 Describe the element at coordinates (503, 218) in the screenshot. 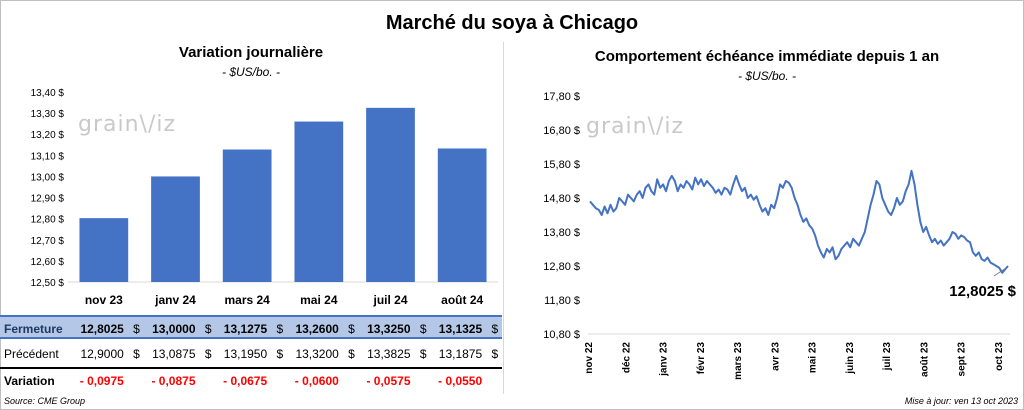

I see `panel-divider` at that location.